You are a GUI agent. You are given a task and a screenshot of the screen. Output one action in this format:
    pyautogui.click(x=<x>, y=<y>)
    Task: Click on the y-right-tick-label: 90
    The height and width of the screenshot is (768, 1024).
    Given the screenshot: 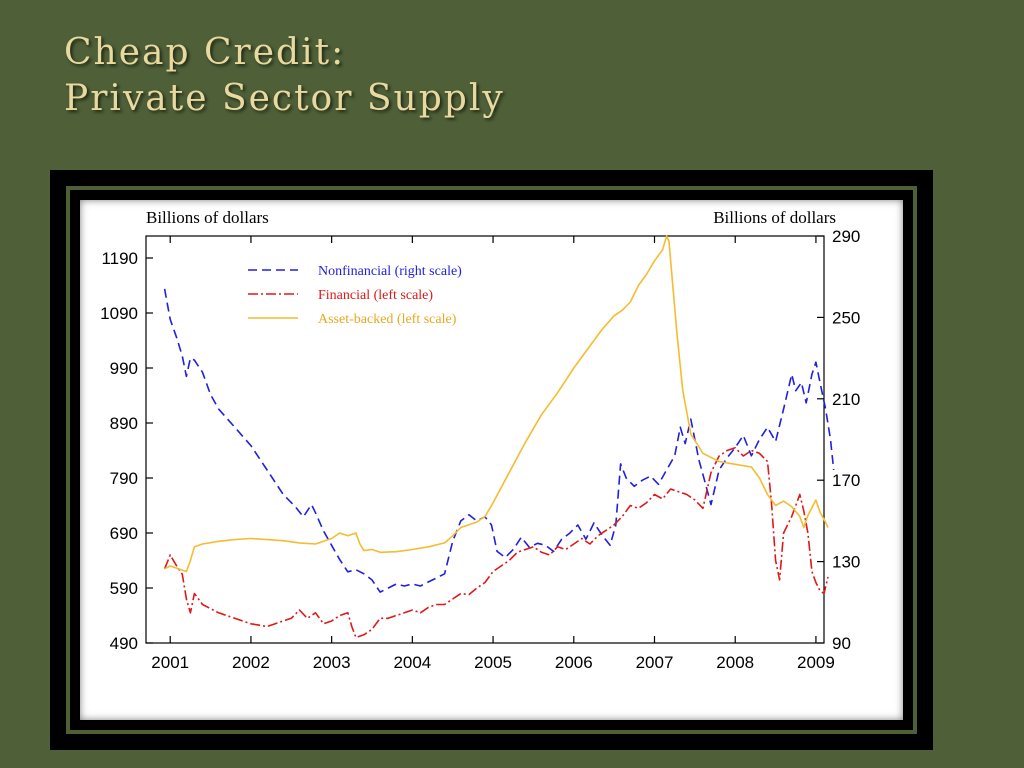 What is the action you would take?
    pyautogui.click(x=841, y=643)
    